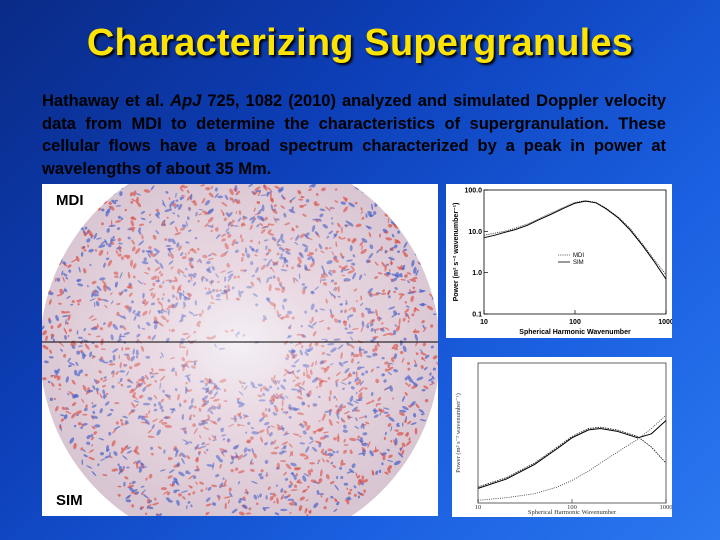 The width and height of the screenshot is (720, 540). Describe the element at coordinates (666, 507) in the screenshot. I see `plot2-xtick: 1000` at that location.